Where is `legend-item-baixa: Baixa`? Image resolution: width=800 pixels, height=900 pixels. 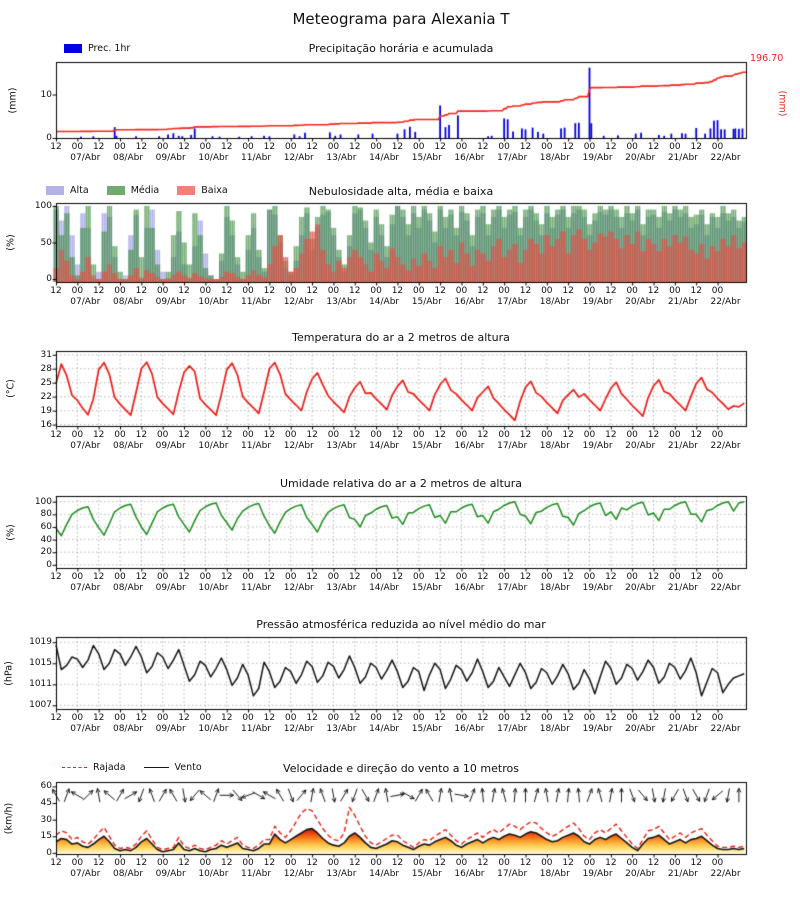 legend-item-baixa: Baixa is located at coordinates (202, 190).